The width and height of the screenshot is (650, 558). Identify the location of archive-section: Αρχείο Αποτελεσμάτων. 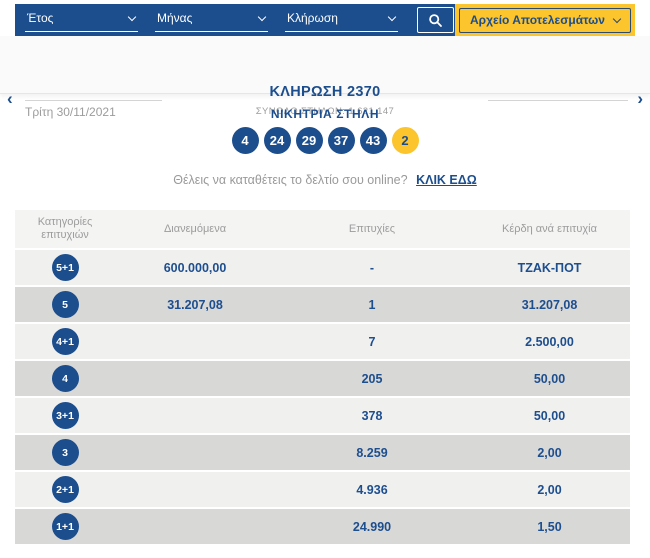
(545, 20).